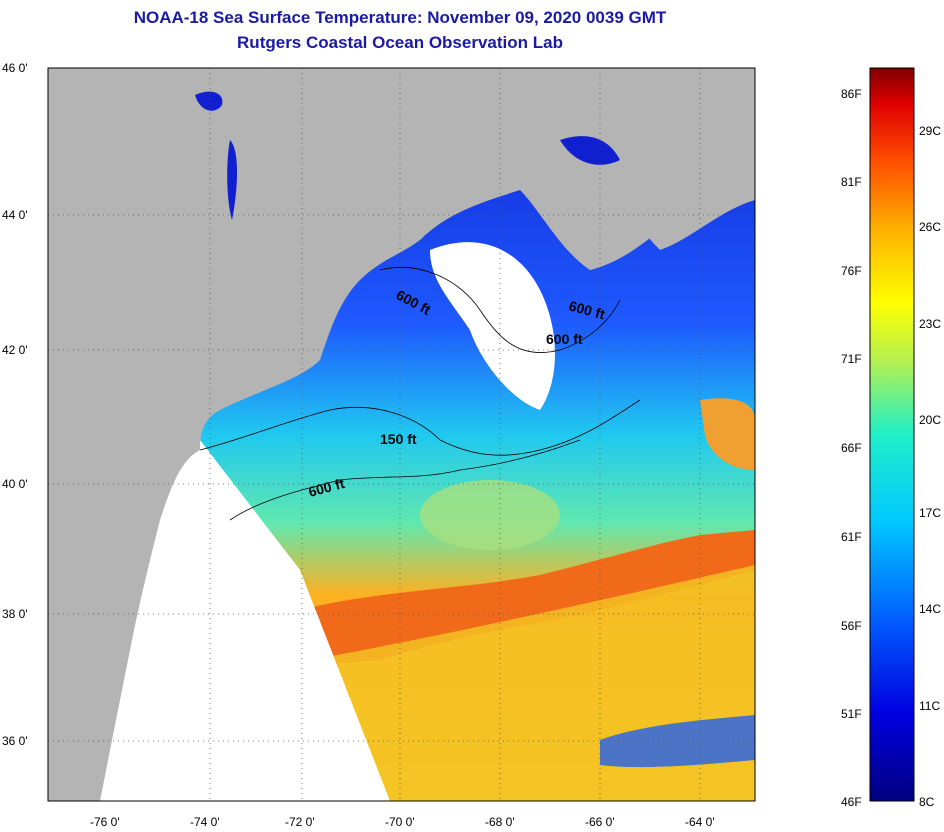 The height and width of the screenshot is (832, 944). Describe the element at coordinates (600, 822) in the screenshot. I see `lon-tick: -66 0'` at that location.